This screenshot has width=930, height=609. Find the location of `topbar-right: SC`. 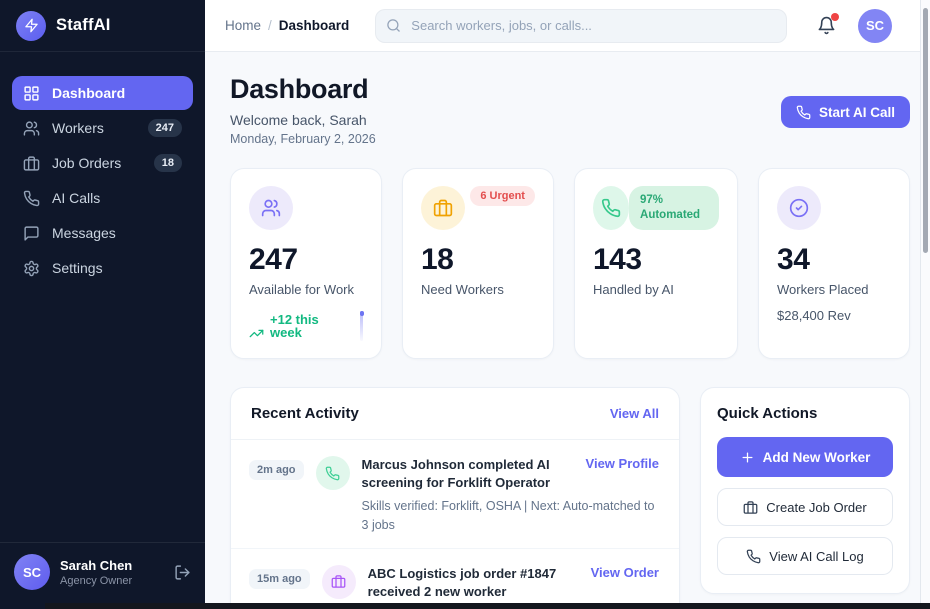

topbar-right: SC is located at coordinates (863, 25).